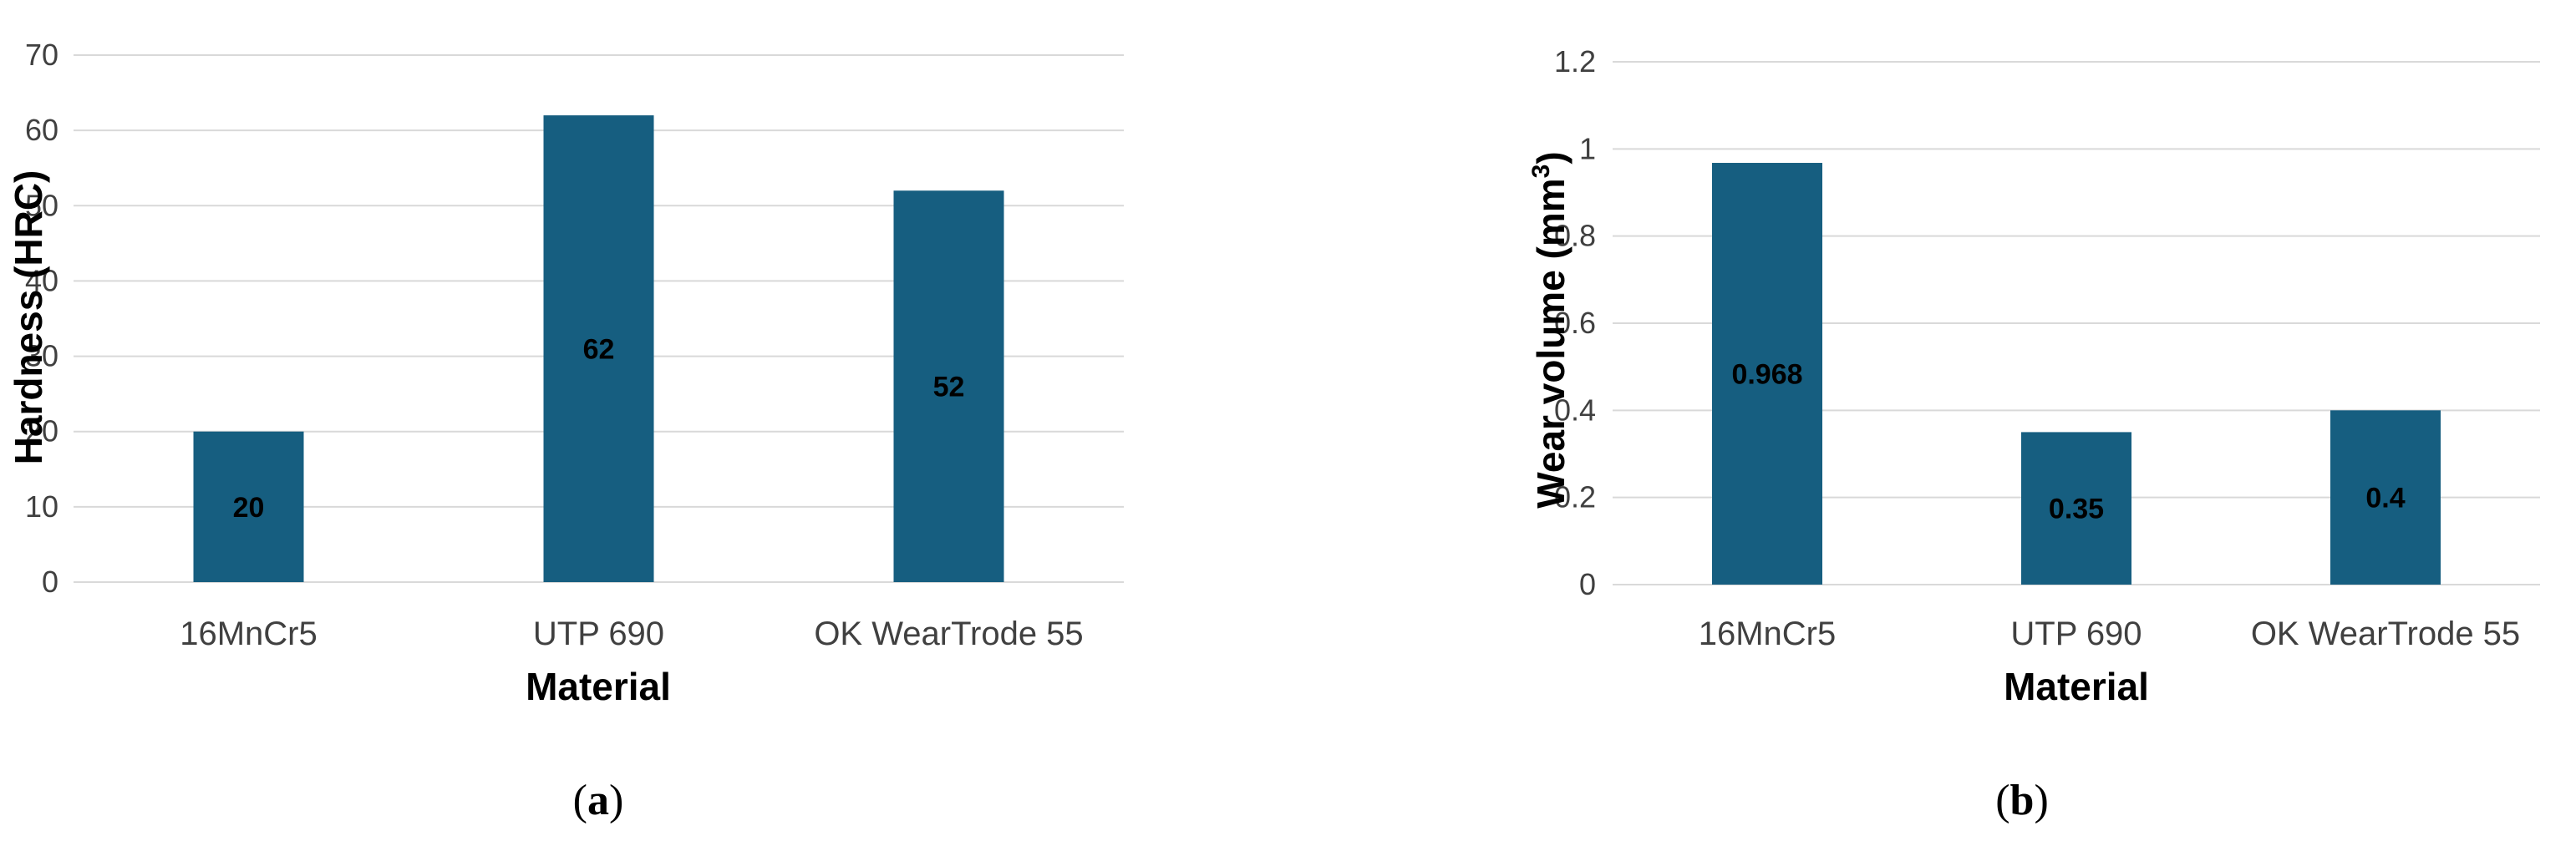  Describe the element at coordinates (948, 634) in the screenshot. I see `hardness-category-label: OK WearTrode 55` at that location.